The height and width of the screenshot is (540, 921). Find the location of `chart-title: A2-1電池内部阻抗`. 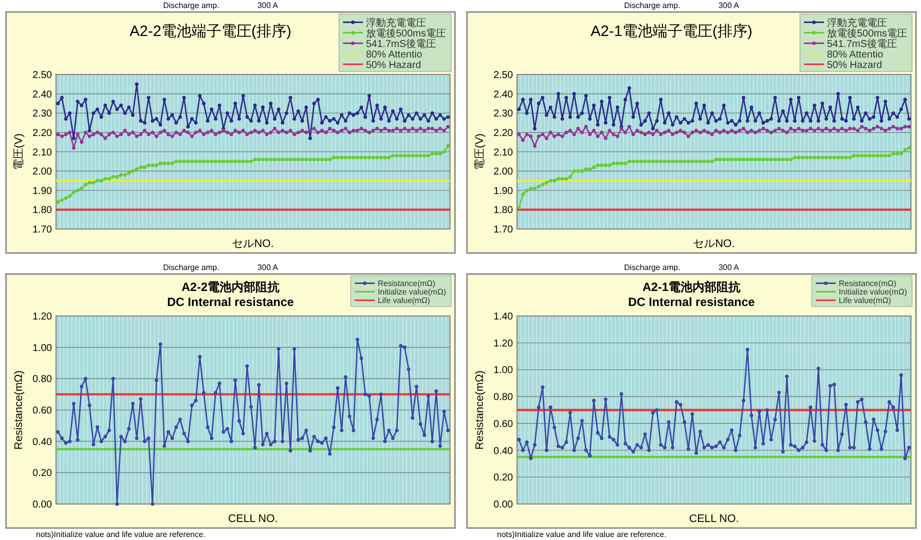

chart-title: A2-1電池内部阻抗 is located at coordinates (691, 287).